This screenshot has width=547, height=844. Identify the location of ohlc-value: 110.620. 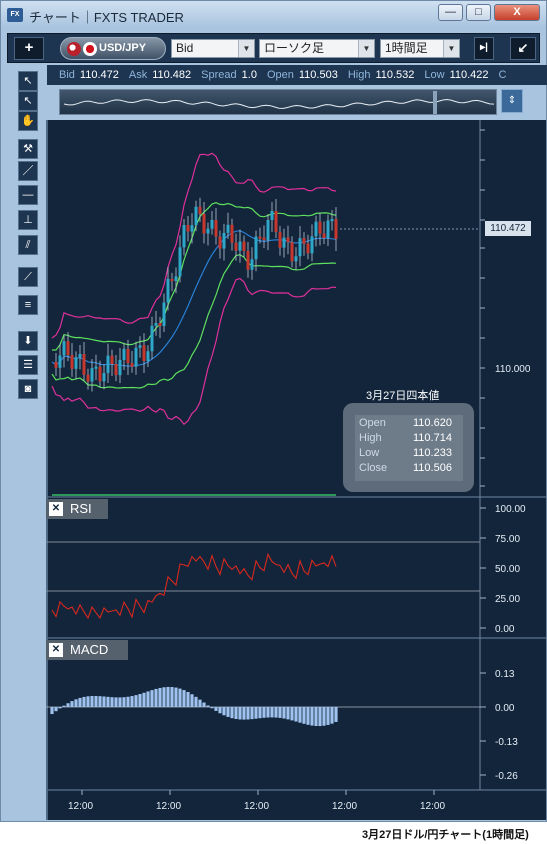
(432, 423).